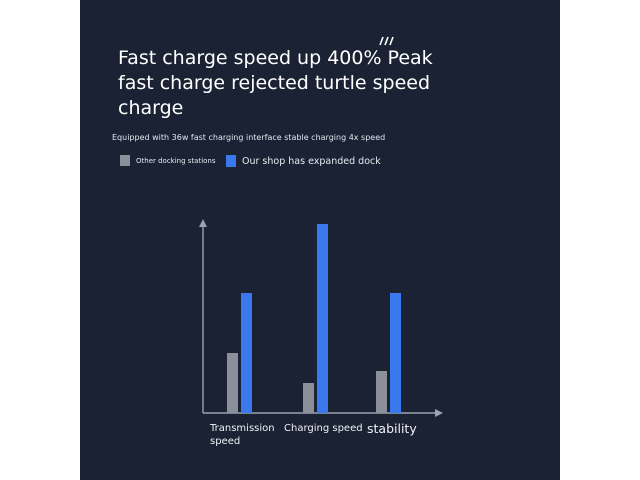 This screenshot has width=640, height=480. I want to click on legend-swatch-ours, so click(231, 161).